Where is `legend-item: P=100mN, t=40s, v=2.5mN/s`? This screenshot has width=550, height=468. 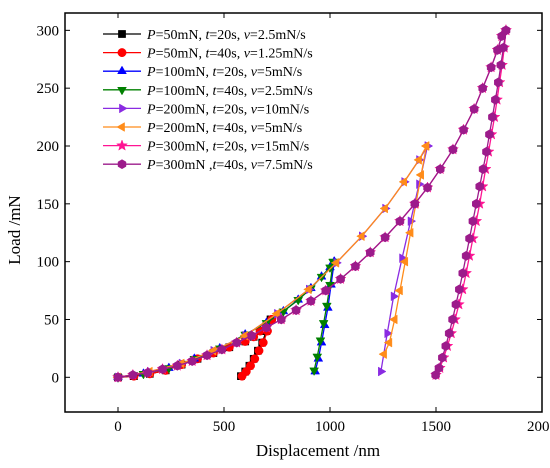
legend-item: P=100mN, t=40s, v=2.5mN/s is located at coordinates (208, 91).